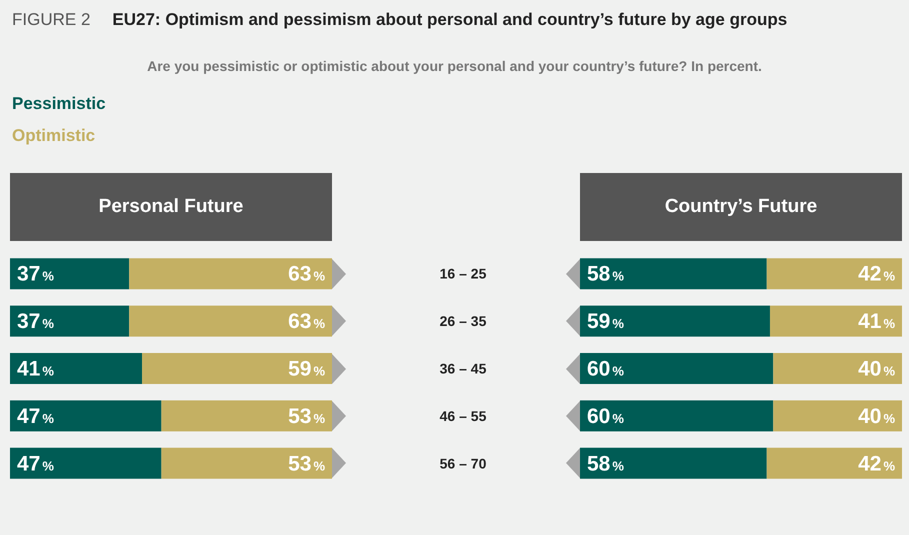  What do you see at coordinates (51, 19) in the screenshot?
I see `caption: FIGURE 2` at bounding box center [51, 19].